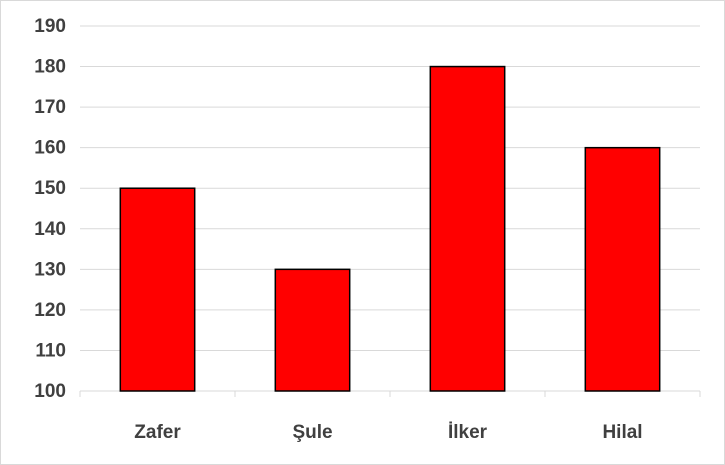 This screenshot has height=465, width=725. I want to click on y-tick-label: 150, so click(50, 188).